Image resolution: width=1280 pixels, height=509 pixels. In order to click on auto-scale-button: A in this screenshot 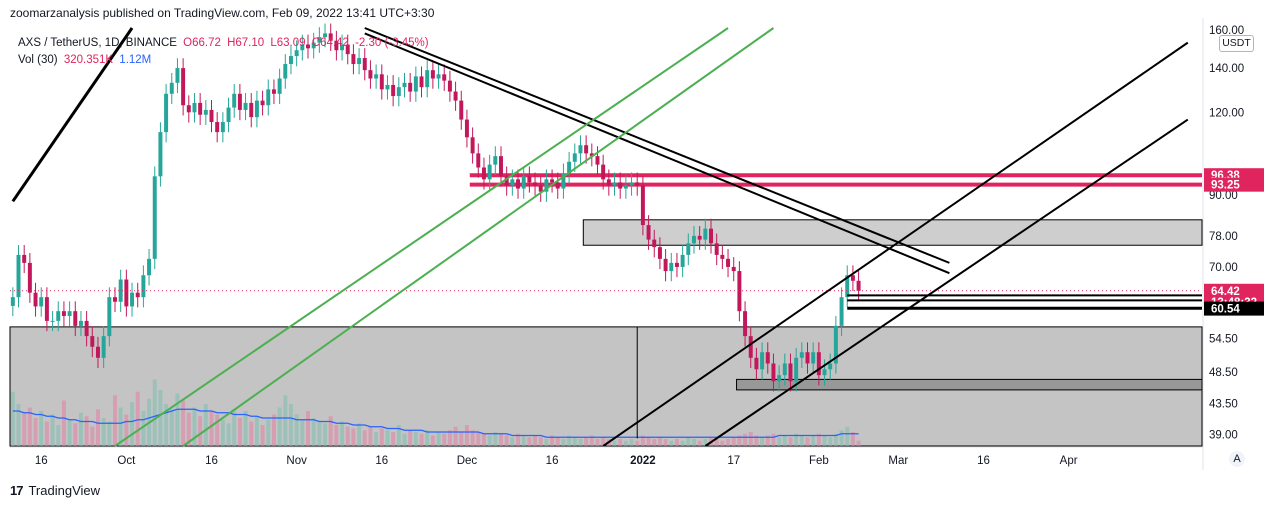, I will do `click(1237, 459)`.